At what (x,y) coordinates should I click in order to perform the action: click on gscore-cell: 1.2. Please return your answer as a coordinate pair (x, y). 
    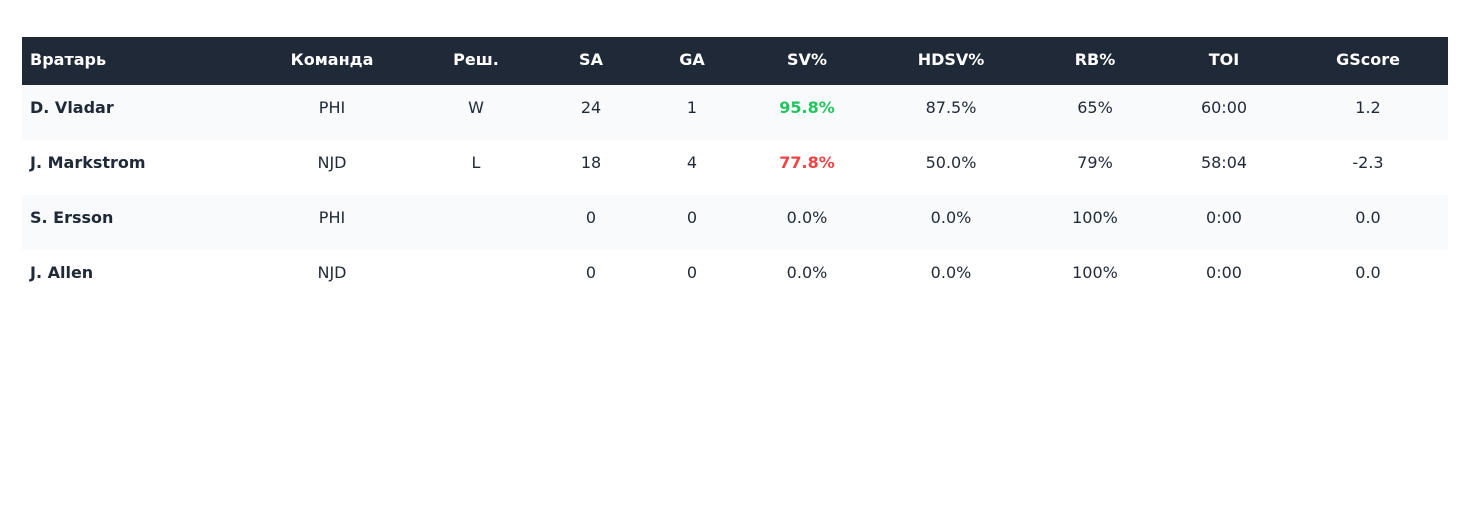
    Looking at the image, I should click on (1368, 107).